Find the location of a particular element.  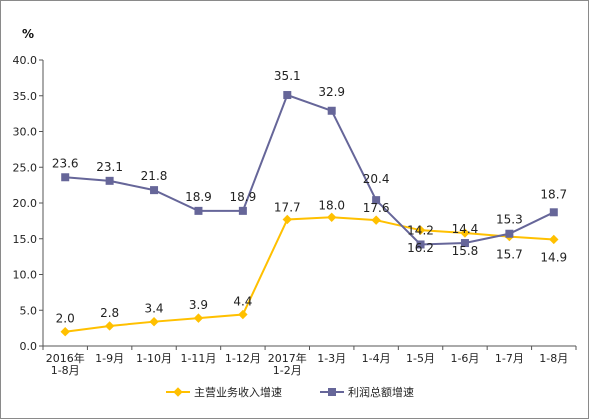

legend: 主营业务收入增速 利润总额增速 is located at coordinates (290, 392).